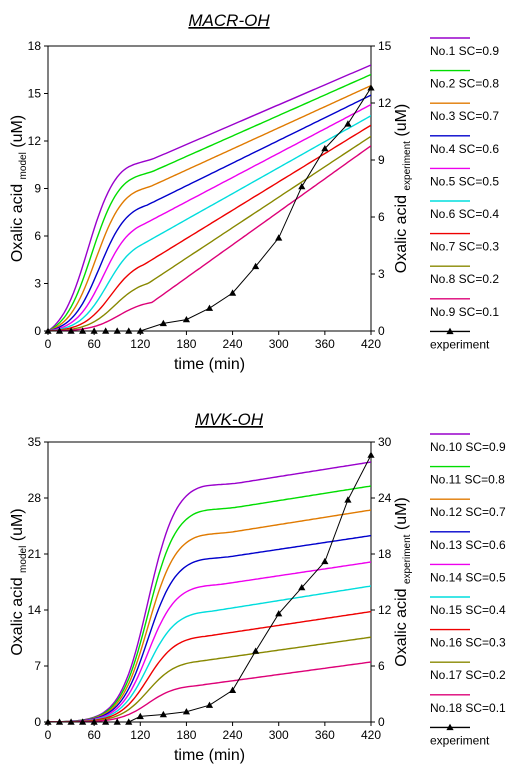 This screenshot has height=774, width=520. Describe the element at coordinates (468, 708) in the screenshot. I see `legend-label: No.18 SC=0.1` at that location.